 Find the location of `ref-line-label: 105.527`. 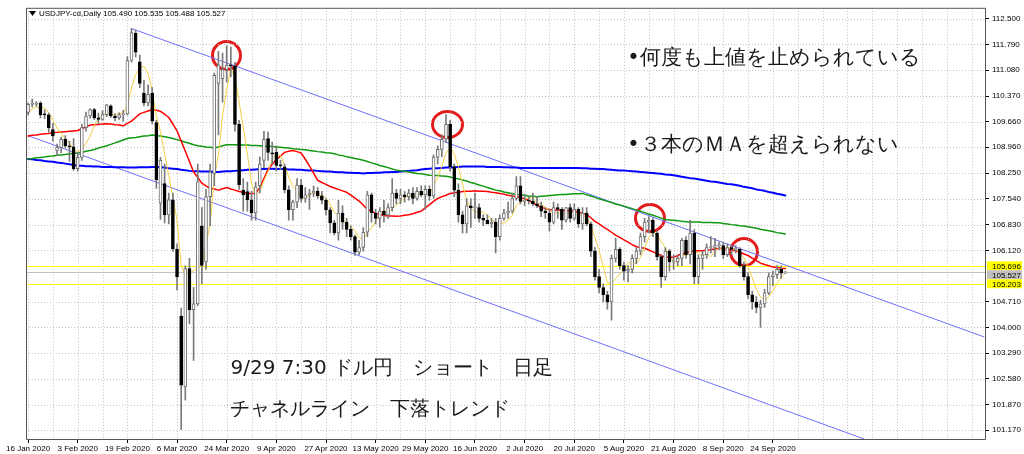

ref-line-label: 105.527 is located at coordinates (1007, 275).